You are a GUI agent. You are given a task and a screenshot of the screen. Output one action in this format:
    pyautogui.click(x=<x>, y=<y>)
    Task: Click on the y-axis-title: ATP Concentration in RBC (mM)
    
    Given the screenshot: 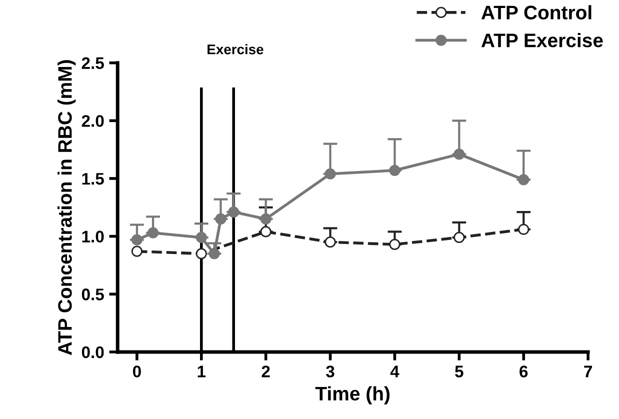 What is the action you would take?
    pyautogui.click(x=67, y=208)
    